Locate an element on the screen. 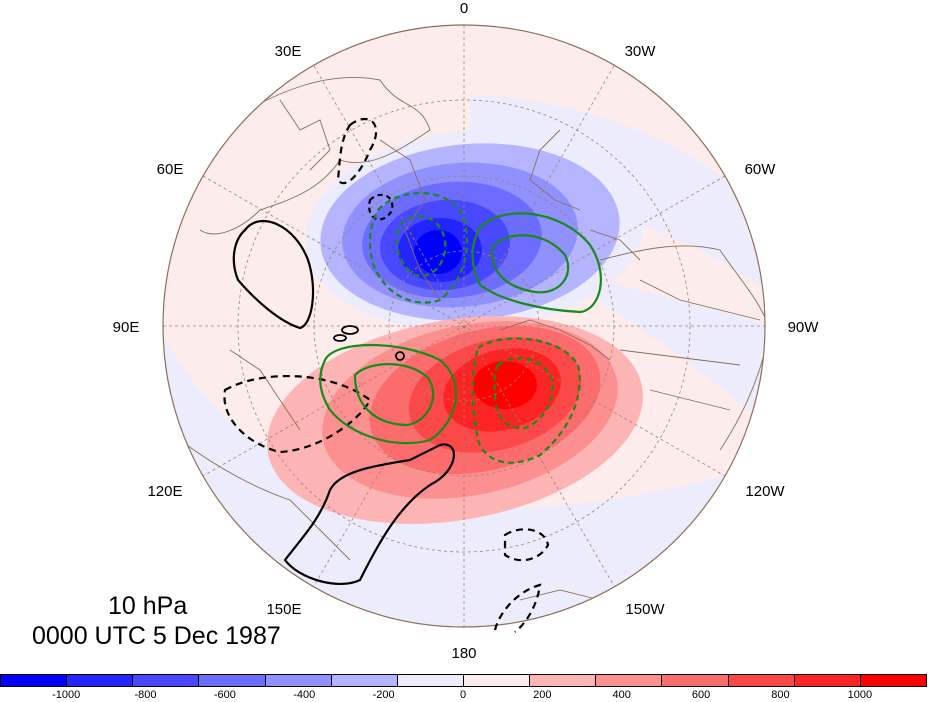 Image resolution: width=928 pixels, height=702 pixels. colorbar-tick-label: 600 is located at coordinates (701, 695).